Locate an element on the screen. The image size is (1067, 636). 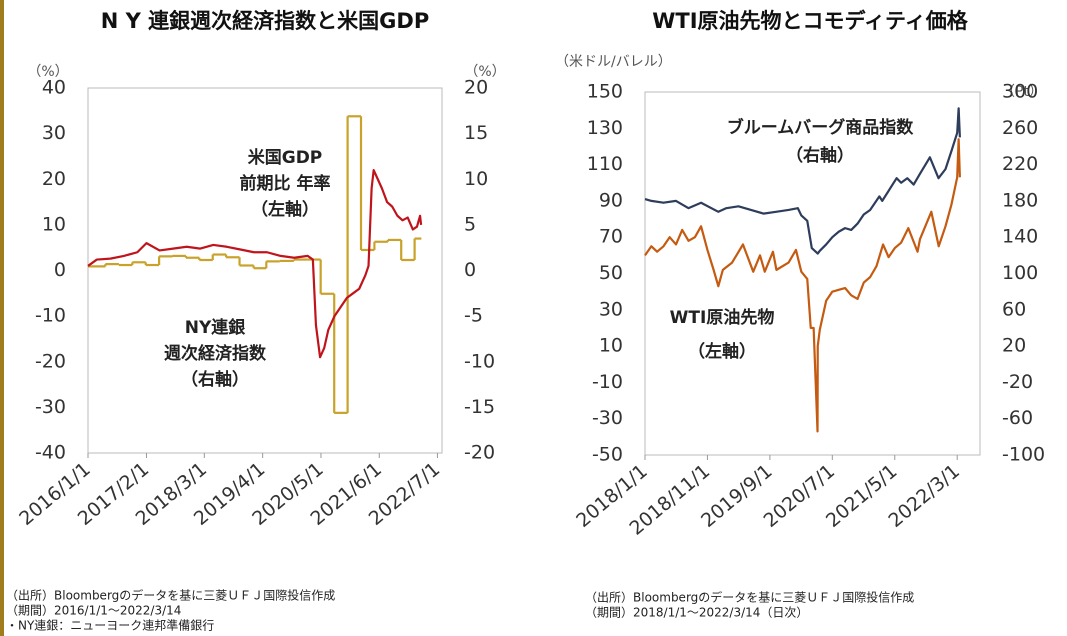
y-tick-label: 0 is located at coordinates (60, 270).